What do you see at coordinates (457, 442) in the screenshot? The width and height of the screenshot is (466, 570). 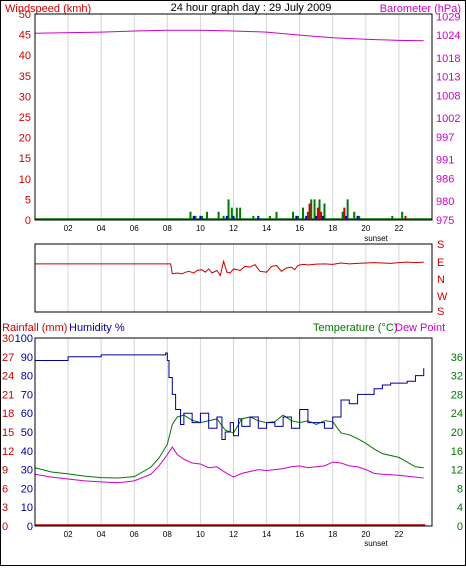 I see `temperature-tick-labels: 0 4 8 12 16 20 24 28 32 36` at bounding box center [457, 442].